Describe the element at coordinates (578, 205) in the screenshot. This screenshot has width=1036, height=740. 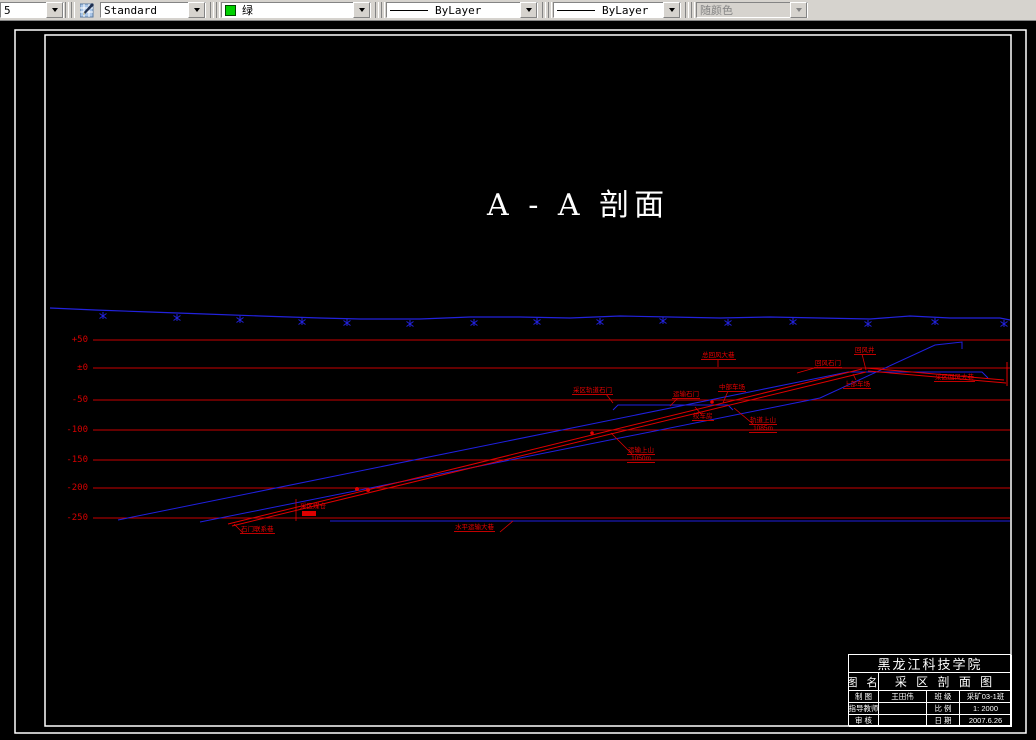
I see `section-title: A - A 剖面` at that location.